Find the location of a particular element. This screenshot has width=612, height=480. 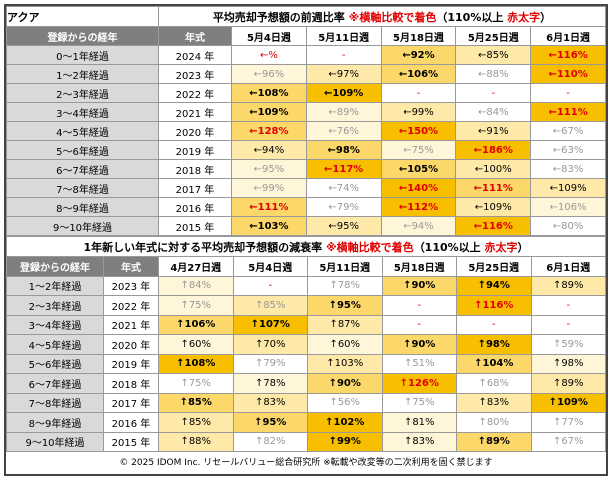

title-part: ※横軸比較で着色 is located at coordinates (369, 247).